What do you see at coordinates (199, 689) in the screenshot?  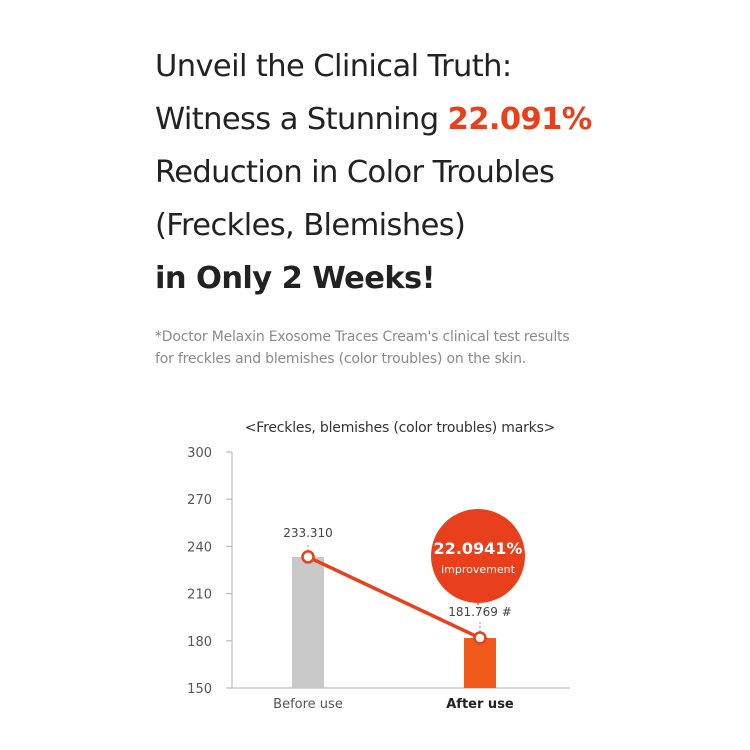 I see `y-tick-label: 150` at bounding box center [199, 689].